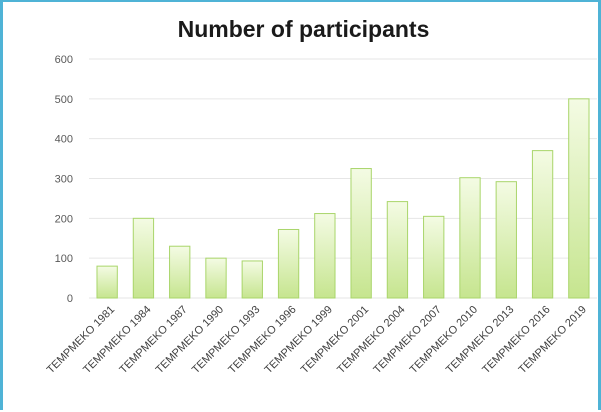  Describe the element at coordinates (70, 299) in the screenshot. I see `y-tick-label: 0` at that location.